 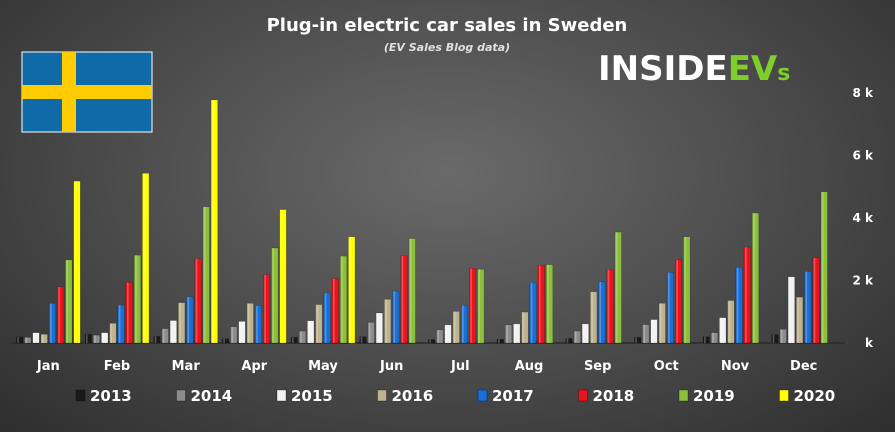 What do you see at coordinates (753, 69) in the screenshot?
I see `logo-part-ev: EV` at bounding box center [753, 69].